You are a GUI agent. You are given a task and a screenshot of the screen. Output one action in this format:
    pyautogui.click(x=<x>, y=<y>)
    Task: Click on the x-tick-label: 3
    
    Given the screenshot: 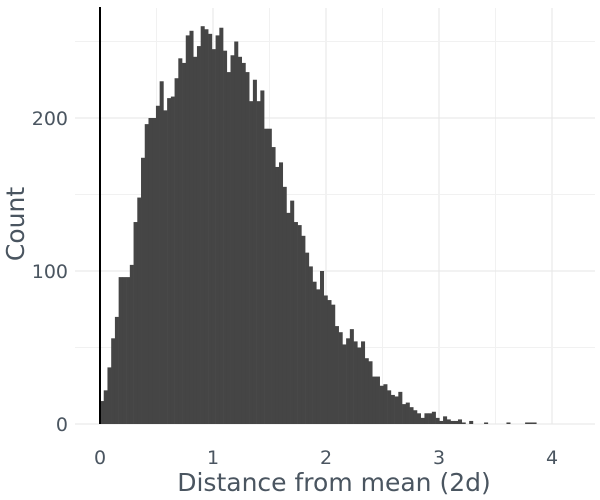 What is the action you would take?
    pyautogui.click(x=439, y=458)
    